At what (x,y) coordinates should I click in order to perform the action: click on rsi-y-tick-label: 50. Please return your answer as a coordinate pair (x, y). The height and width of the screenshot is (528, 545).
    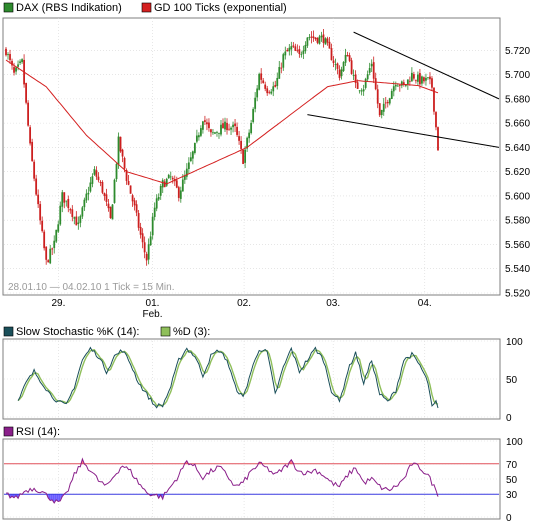
    Looking at the image, I should click on (512, 480).